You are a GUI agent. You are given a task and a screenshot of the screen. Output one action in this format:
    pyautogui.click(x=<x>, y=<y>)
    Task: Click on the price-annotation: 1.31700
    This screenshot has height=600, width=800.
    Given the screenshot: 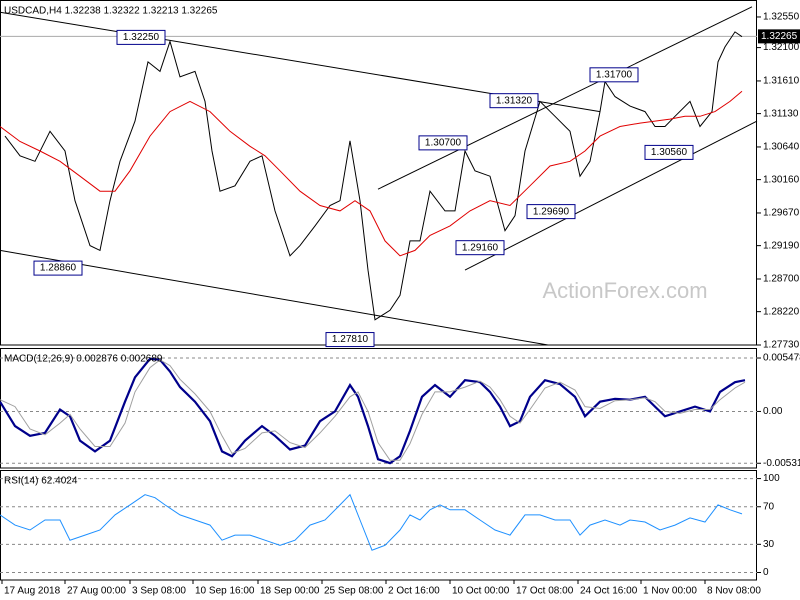 What is the action you would take?
    pyautogui.click(x=614, y=74)
    